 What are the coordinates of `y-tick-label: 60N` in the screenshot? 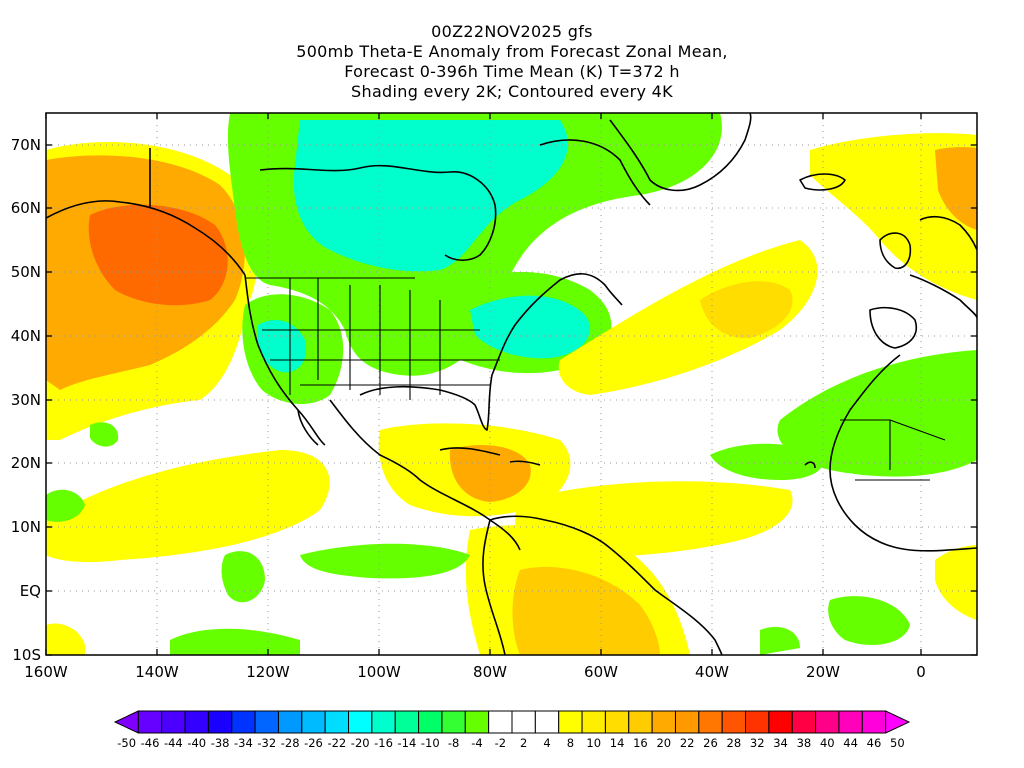 It's located at (26, 208).